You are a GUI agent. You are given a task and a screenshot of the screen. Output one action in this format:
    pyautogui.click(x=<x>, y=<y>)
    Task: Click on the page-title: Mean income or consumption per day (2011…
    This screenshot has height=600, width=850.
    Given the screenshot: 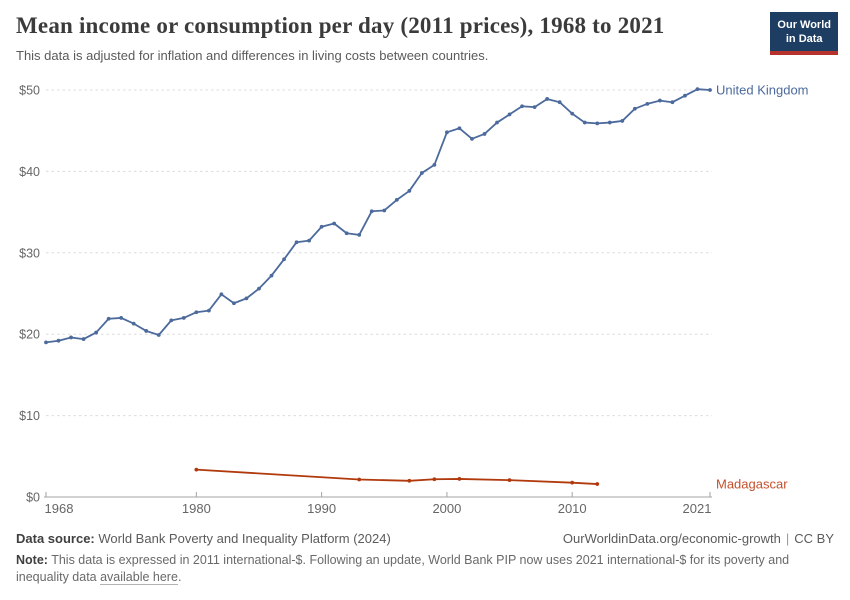 What is the action you would take?
    pyautogui.click(x=340, y=25)
    